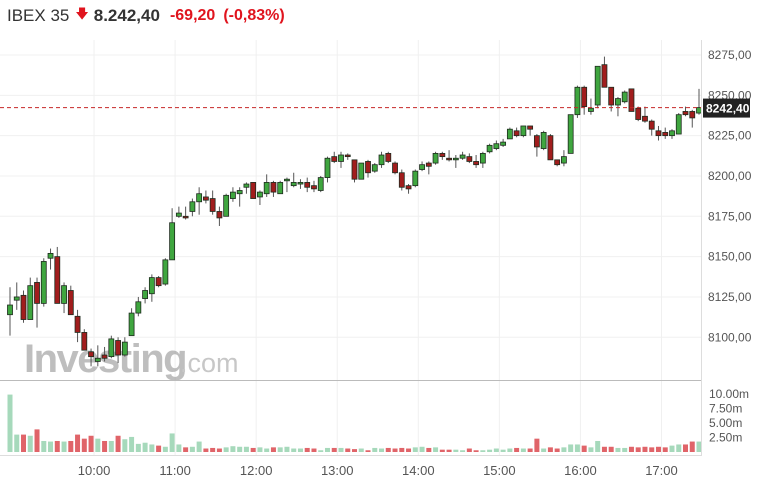 The width and height of the screenshot is (772, 494). Describe the element at coordinates (94, 470) in the screenshot. I see `time-tick-label: 10:00` at that location.